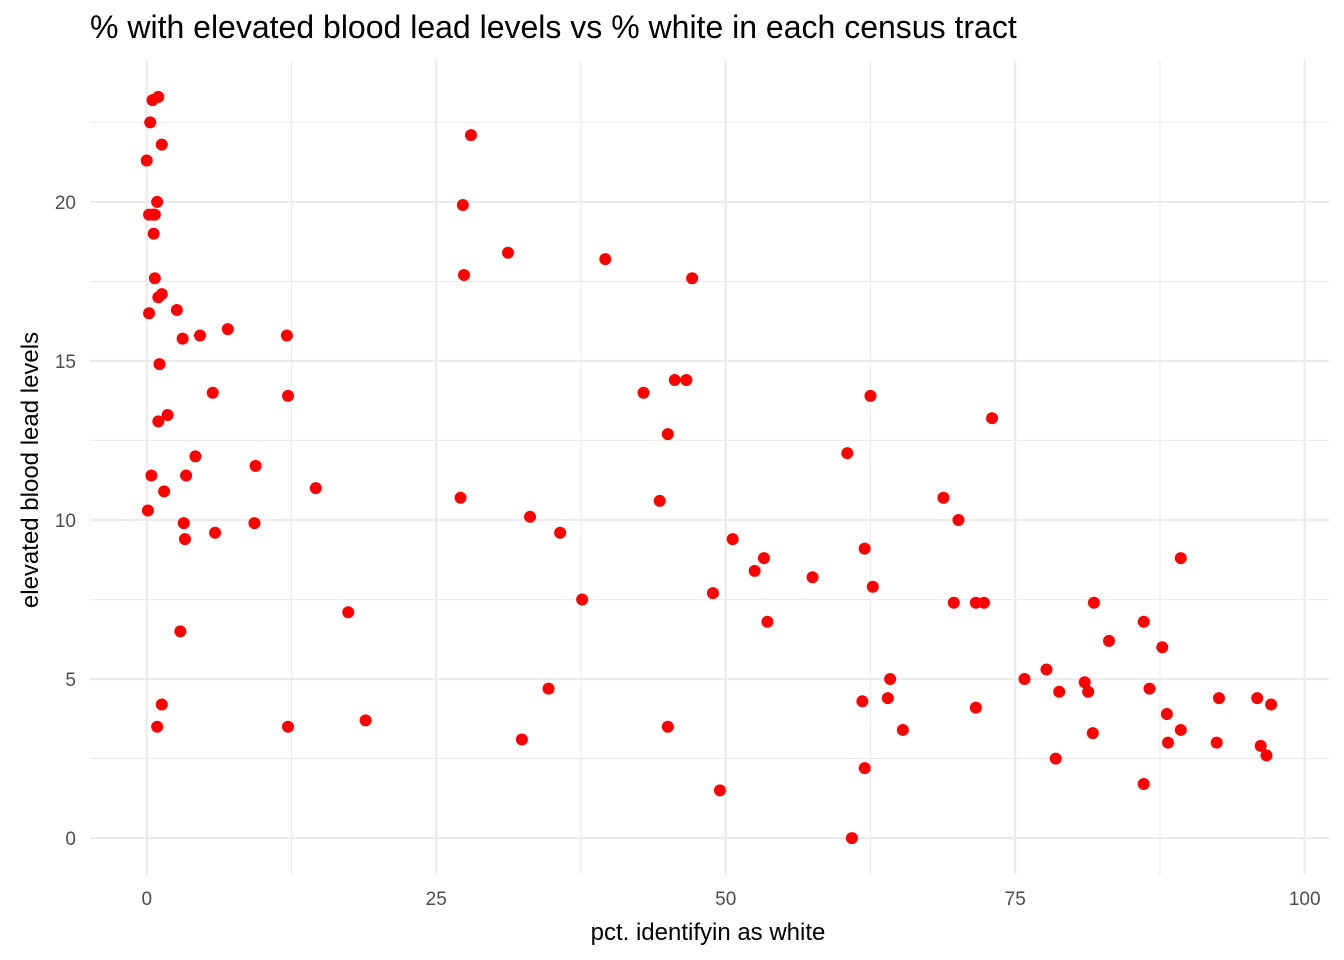  I want to click on x-axis-tick-labels: 0 25 50 75 100, so click(730, 899).